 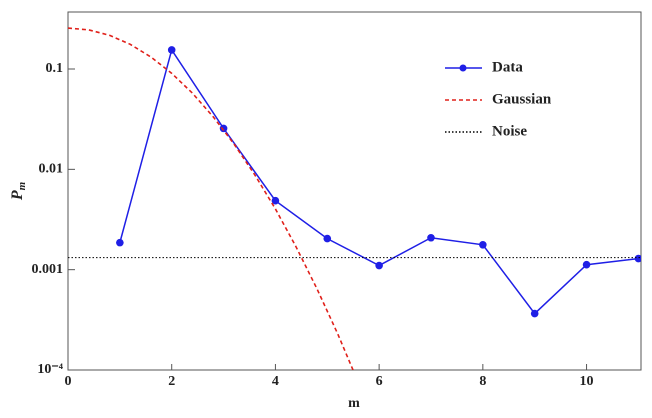 What do you see at coordinates (509, 131) in the screenshot?
I see `legend-label: Noise` at bounding box center [509, 131].